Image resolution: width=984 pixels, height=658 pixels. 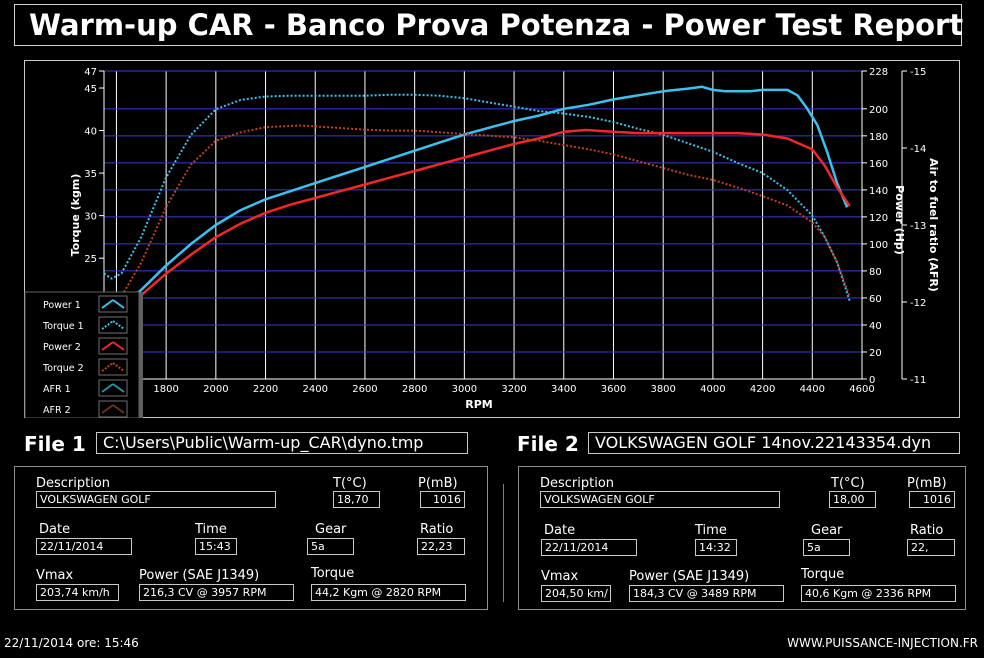 I want to click on run1-temp-field: 18,70, so click(x=356, y=499).